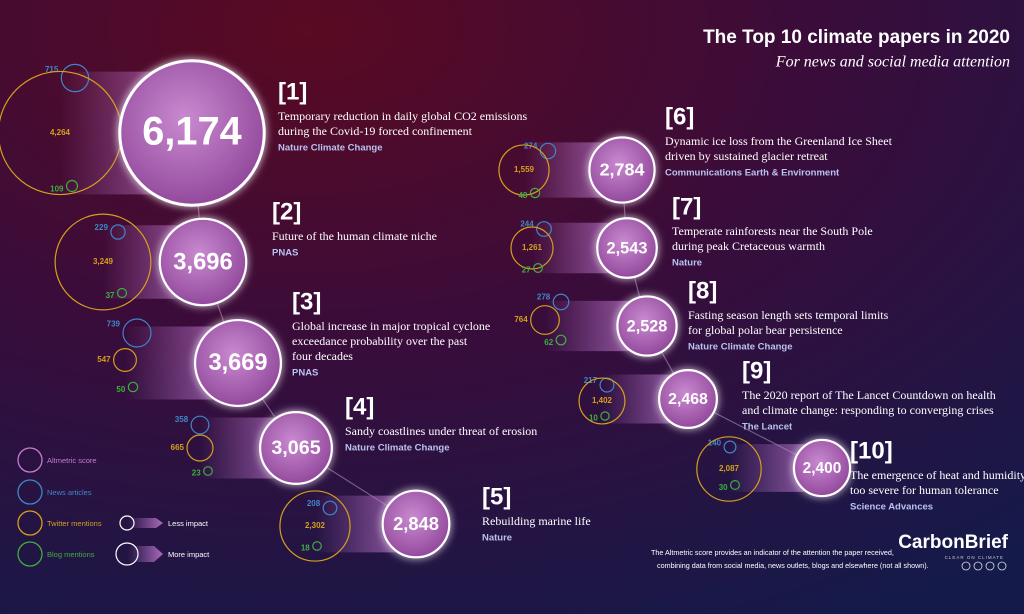 The width and height of the screenshot is (1024, 614). What do you see at coordinates (496, 496) in the screenshot?
I see `rank: [5]` at bounding box center [496, 496].